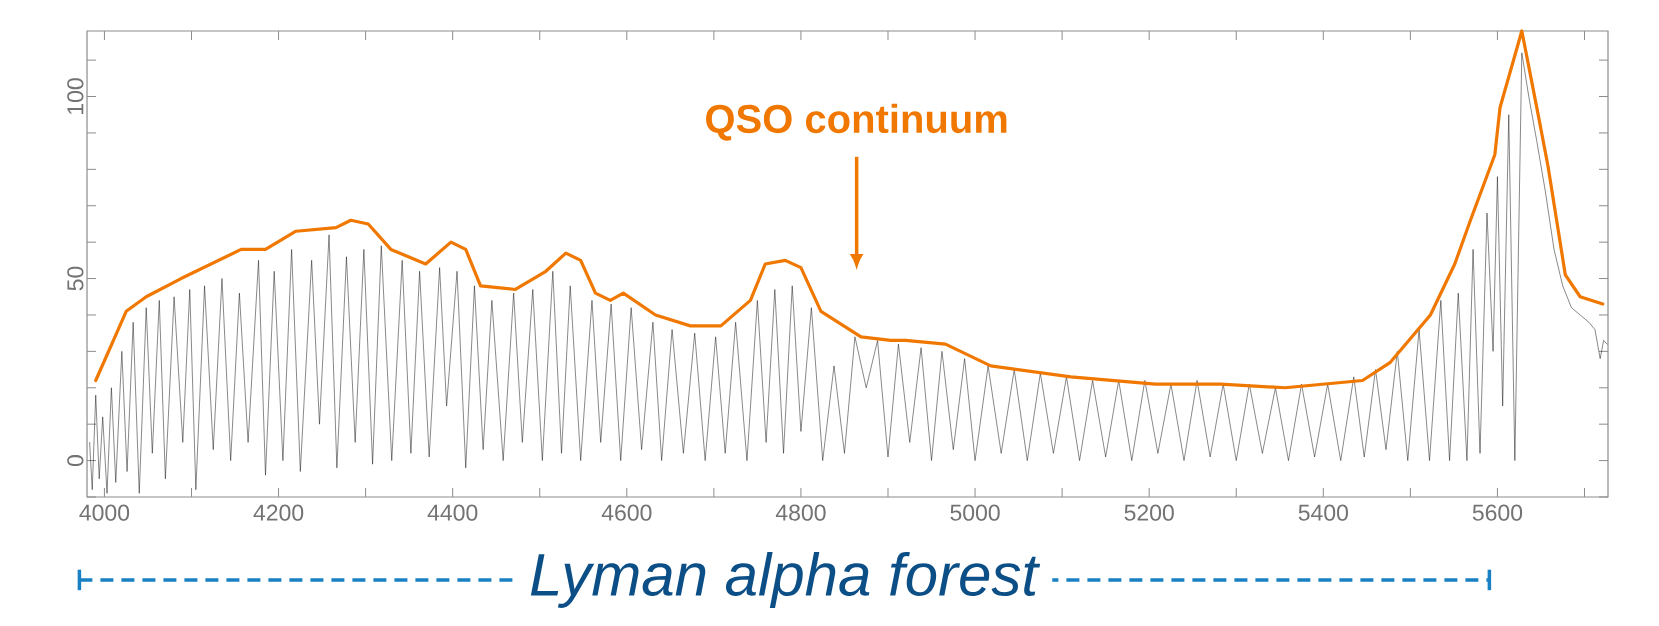 The image size is (1659, 626). What do you see at coordinates (1497, 512) in the screenshot?
I see `x-tick-label: 5600` at bounding box center [1497, 512].